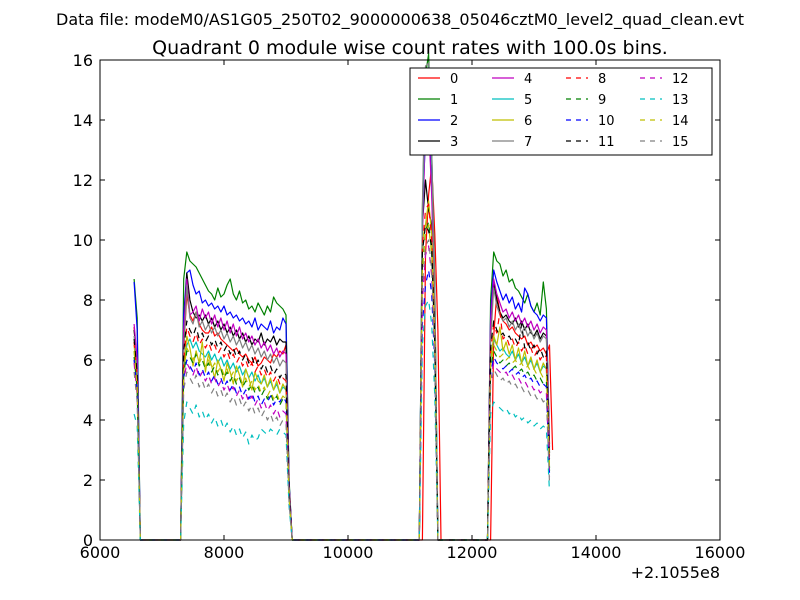 This screenshot has width=800, height=600. I want to click on legend-label-13: 13, so click(680, 100).